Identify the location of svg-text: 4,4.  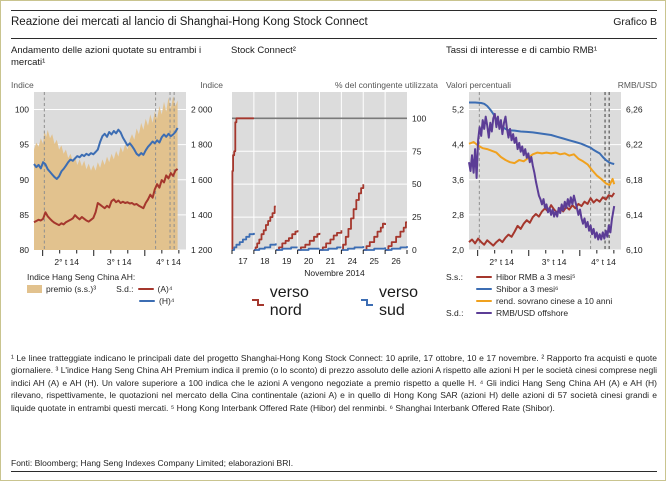
(458, 145).